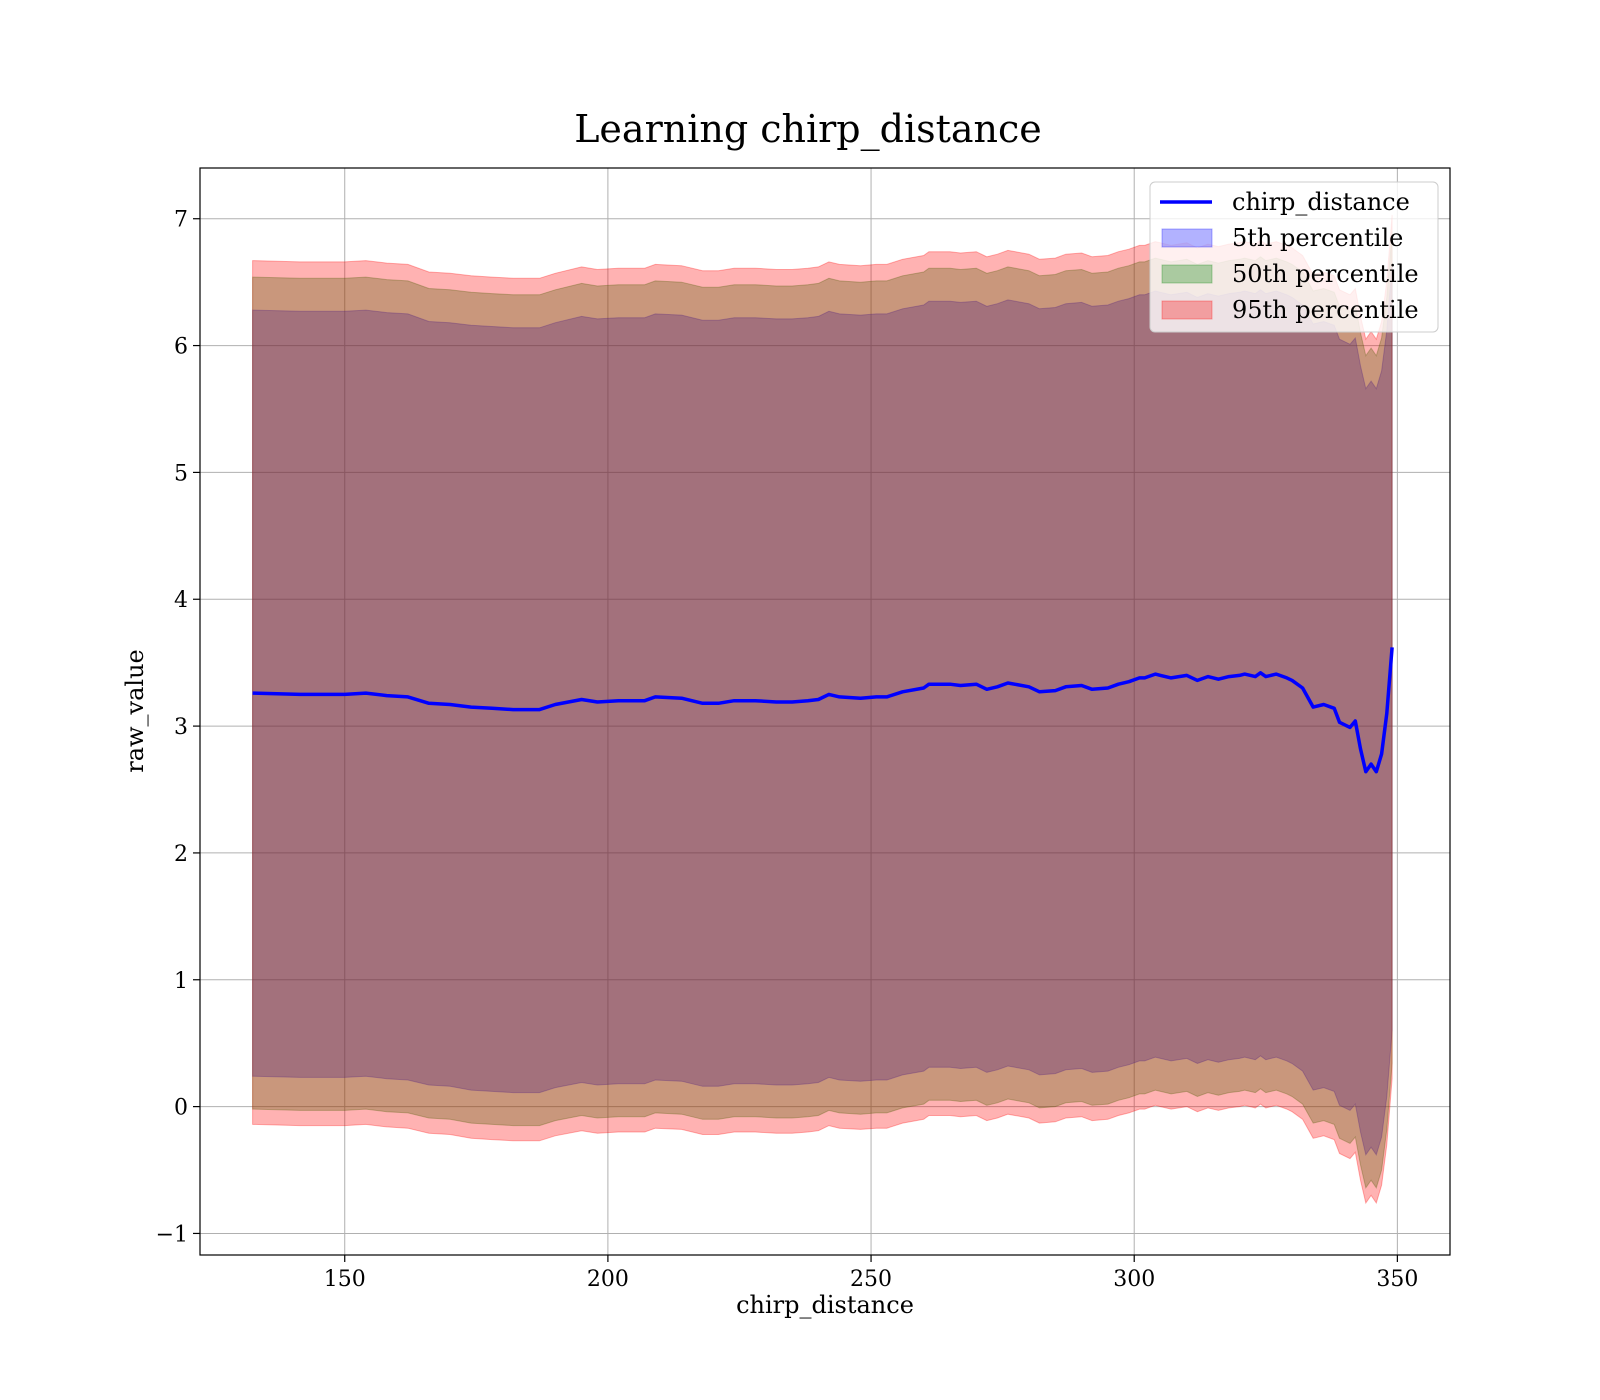 The image size is (1600, 1400). What do you see at coordinates (1187, 238) in the screenshot?
I see `legend-swatch-5th-percentile` at bounding box center [1187, 238].